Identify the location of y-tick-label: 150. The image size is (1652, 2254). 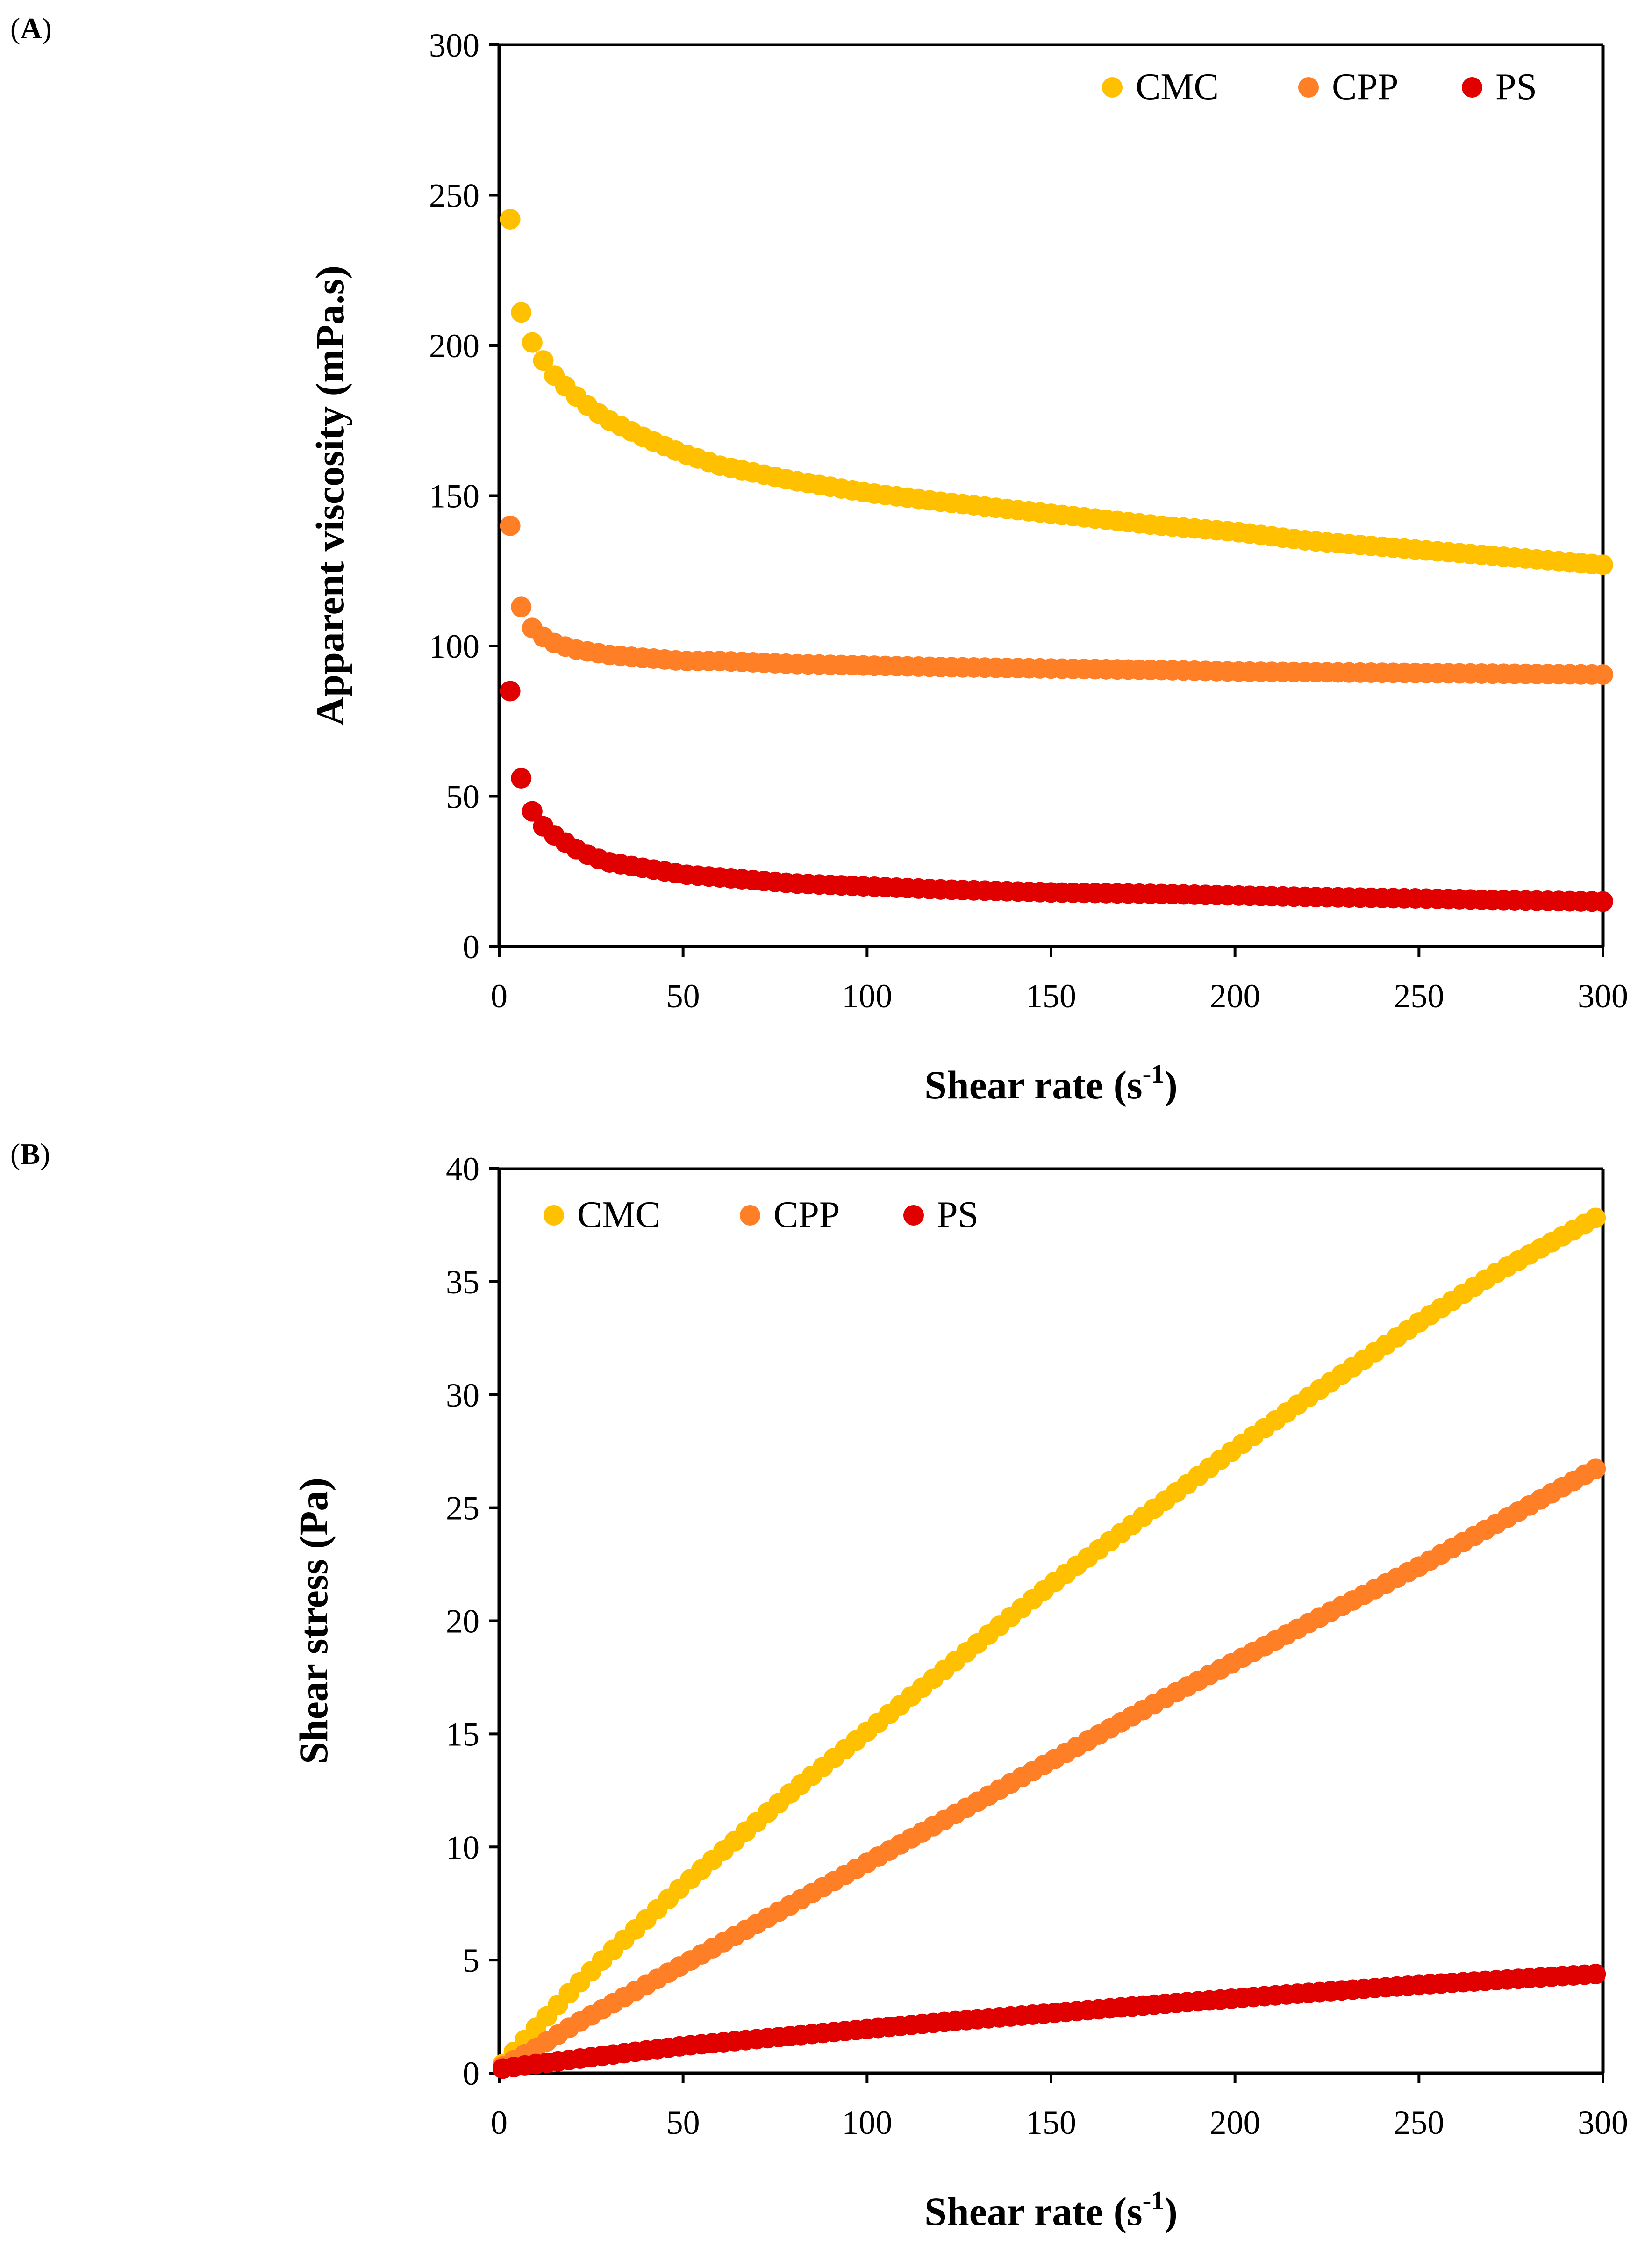
(454, 496).